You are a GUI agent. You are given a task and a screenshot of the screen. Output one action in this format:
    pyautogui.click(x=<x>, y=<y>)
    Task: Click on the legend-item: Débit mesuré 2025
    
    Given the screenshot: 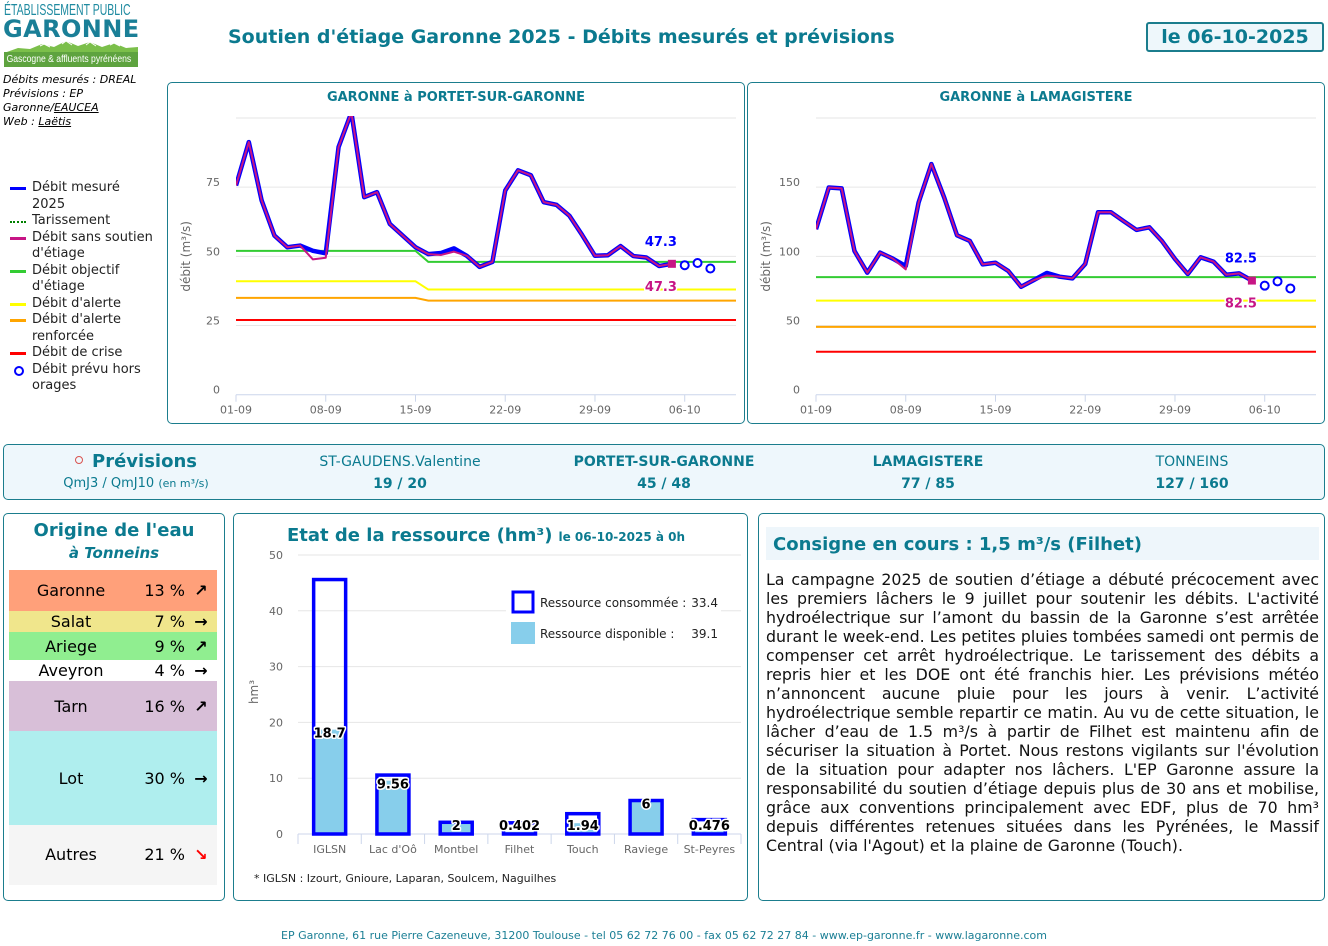 What is the action you would take?
    pyautogui.click(x=87, y=196)
    